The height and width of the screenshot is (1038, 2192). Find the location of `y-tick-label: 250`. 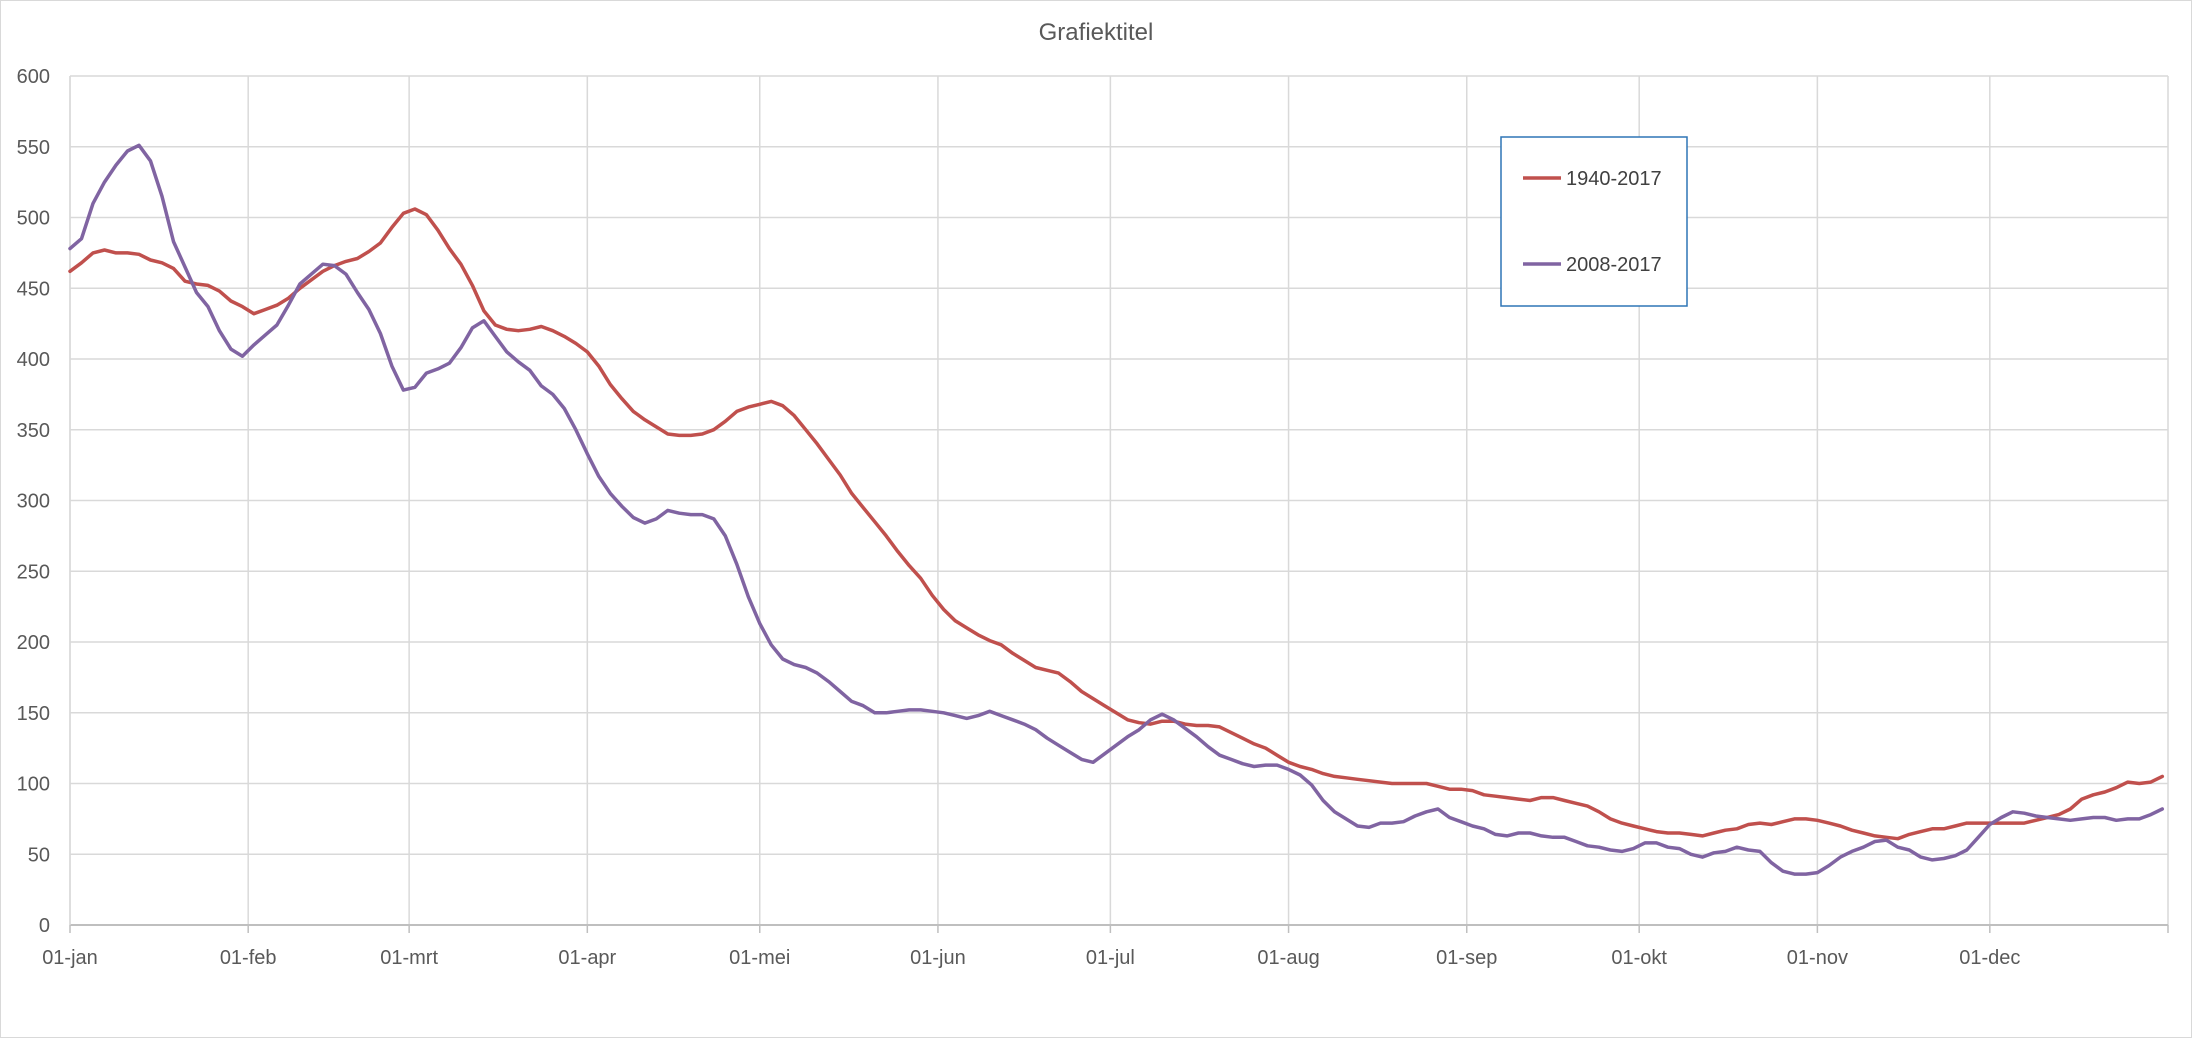

y-tick-label: 250 is located at coordinates (33, 572).